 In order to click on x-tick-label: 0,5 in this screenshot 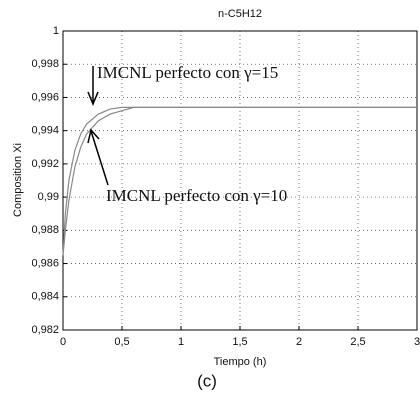, I will do `click(121, 342)`.